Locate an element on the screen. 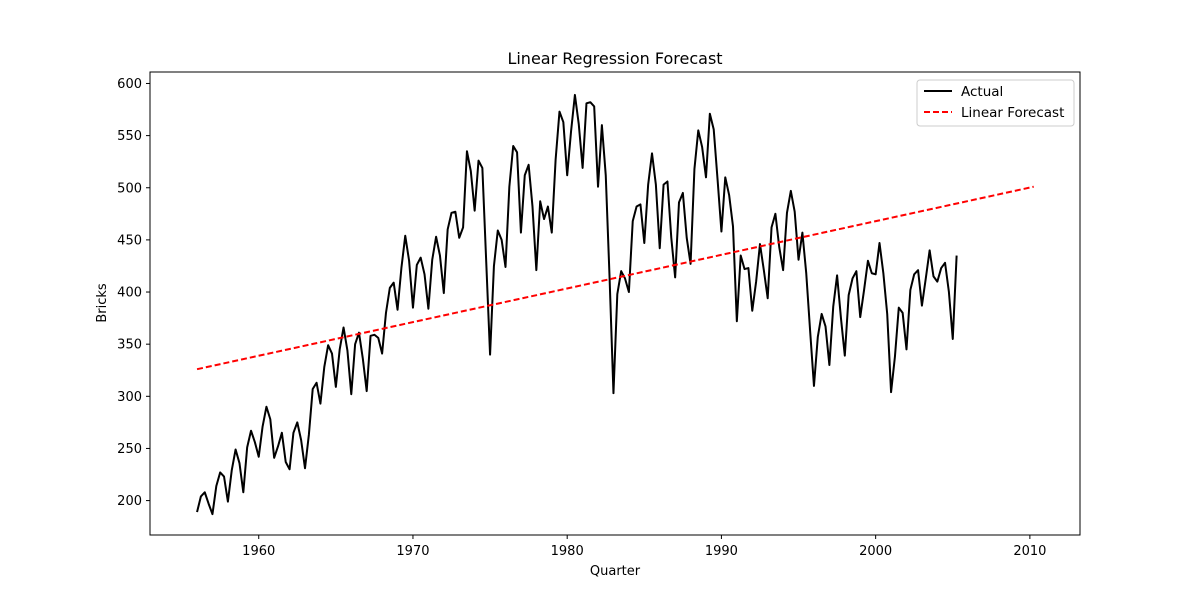 This screenshot has width=1200, height=600. y-tick-label: 500 is located at coordinates (129, 188).